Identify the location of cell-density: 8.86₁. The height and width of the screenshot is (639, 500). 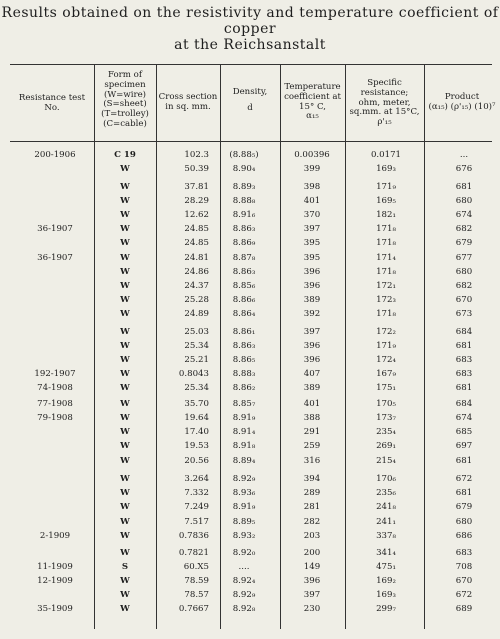
(244, 332).